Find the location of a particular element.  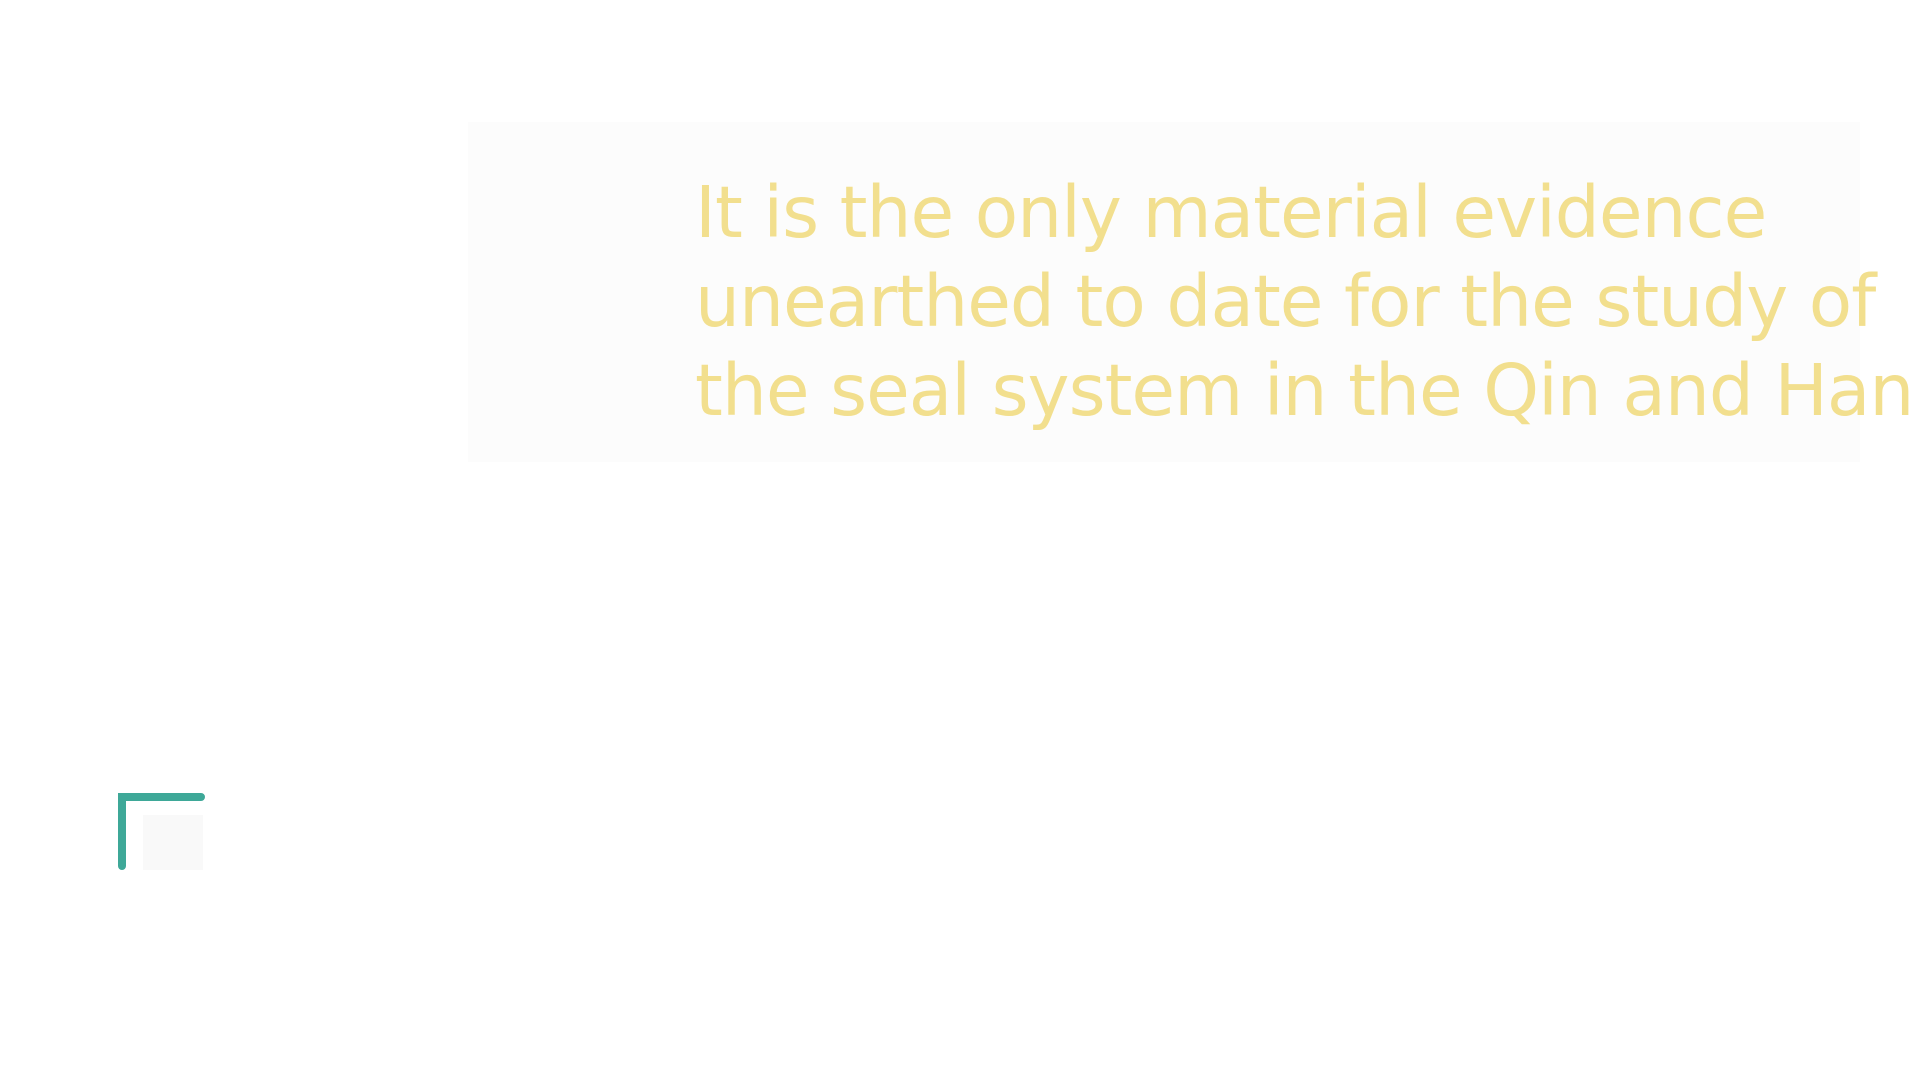

caption-line-1: It is the only material evidence is located at coordinates (1231, 212).